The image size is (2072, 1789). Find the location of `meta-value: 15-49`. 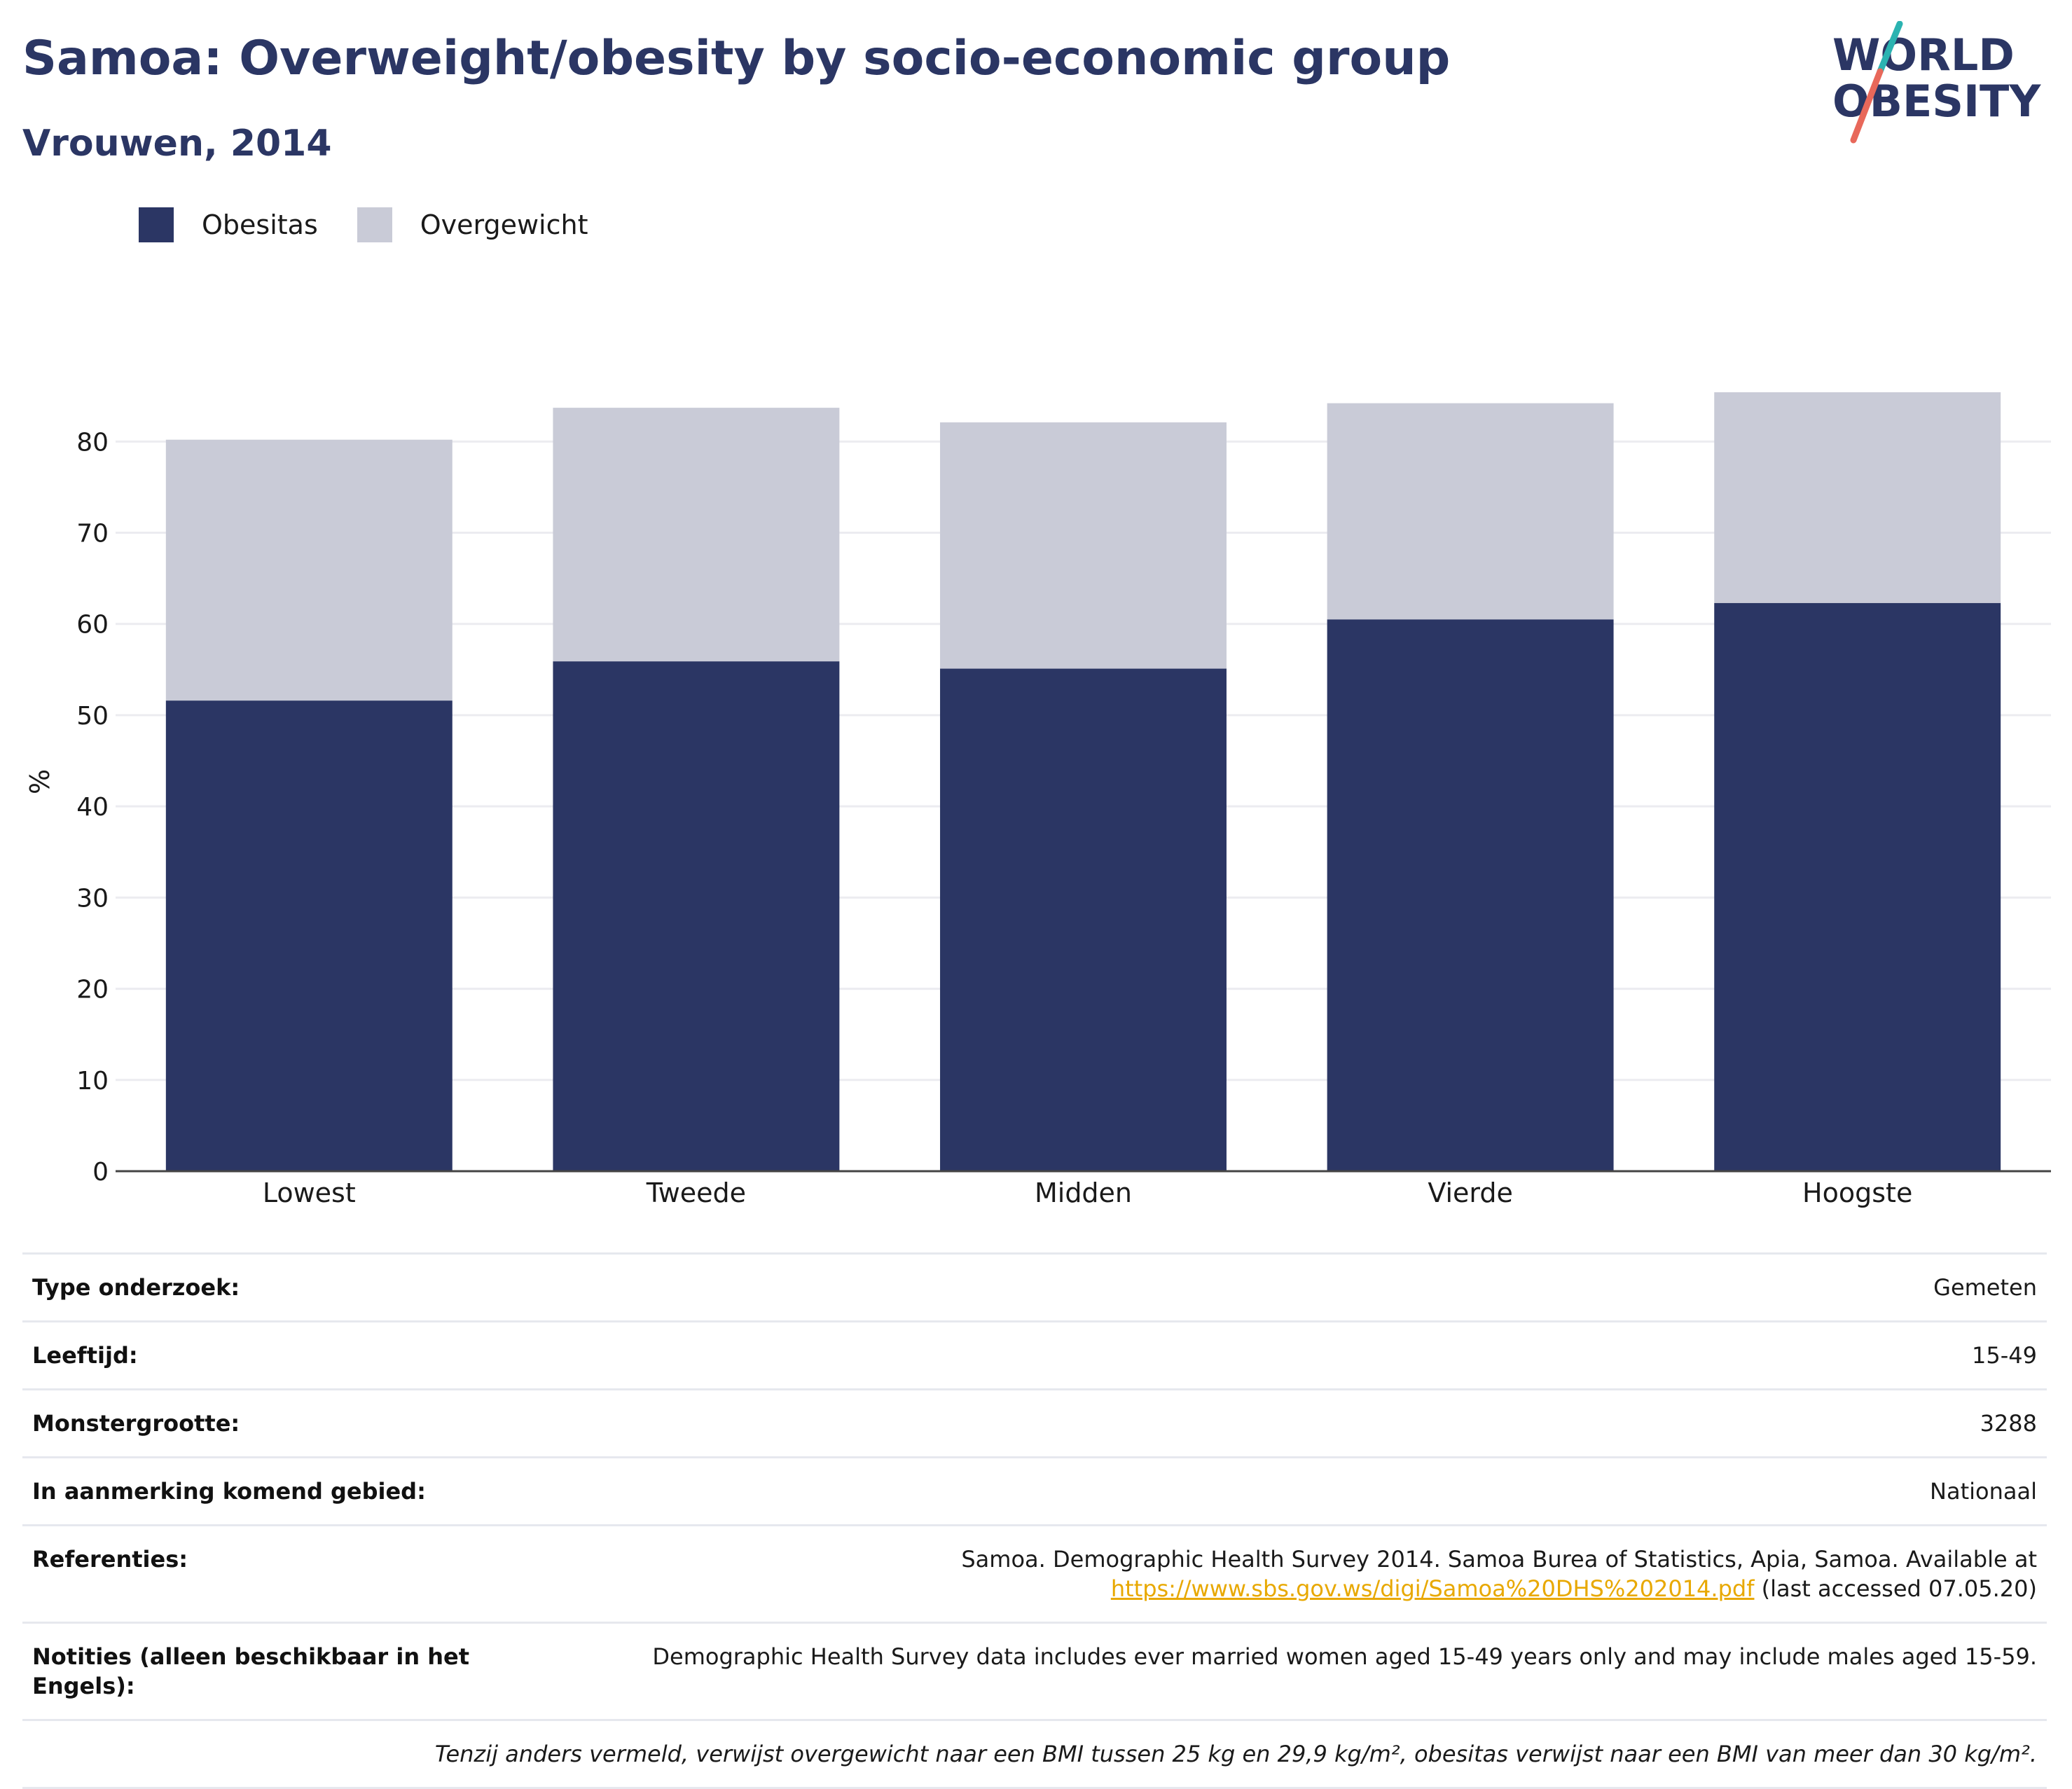

meta-value: 15-49 is located at coordinates (2005, 1356).